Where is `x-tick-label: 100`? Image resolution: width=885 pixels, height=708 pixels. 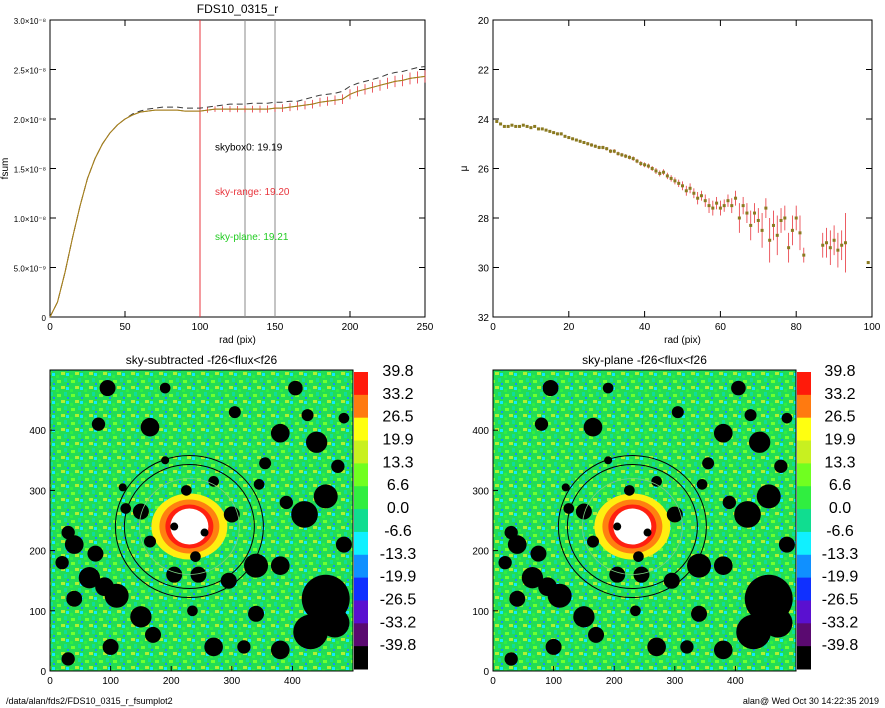 x-tick-label: 100 is located at coordinates (110, 681).